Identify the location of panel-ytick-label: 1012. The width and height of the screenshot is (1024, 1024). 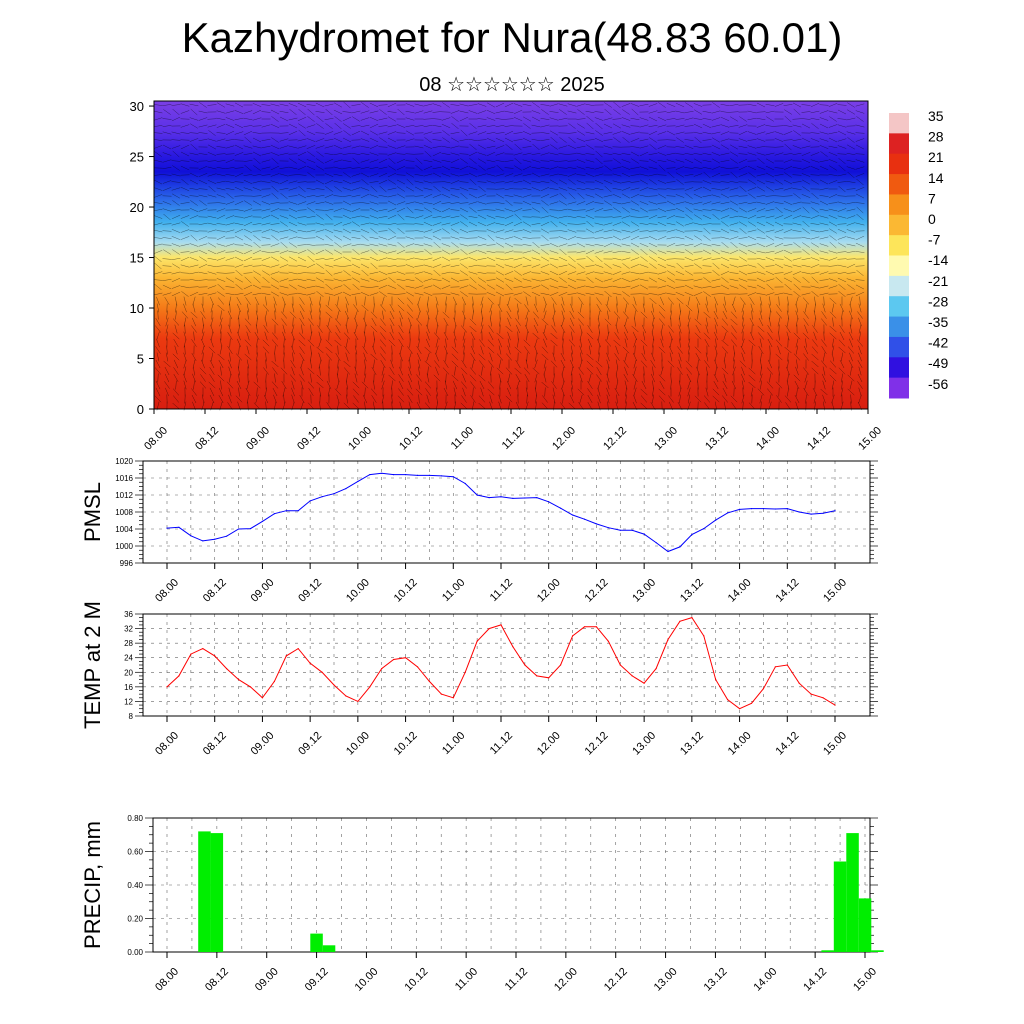
(124, 495).